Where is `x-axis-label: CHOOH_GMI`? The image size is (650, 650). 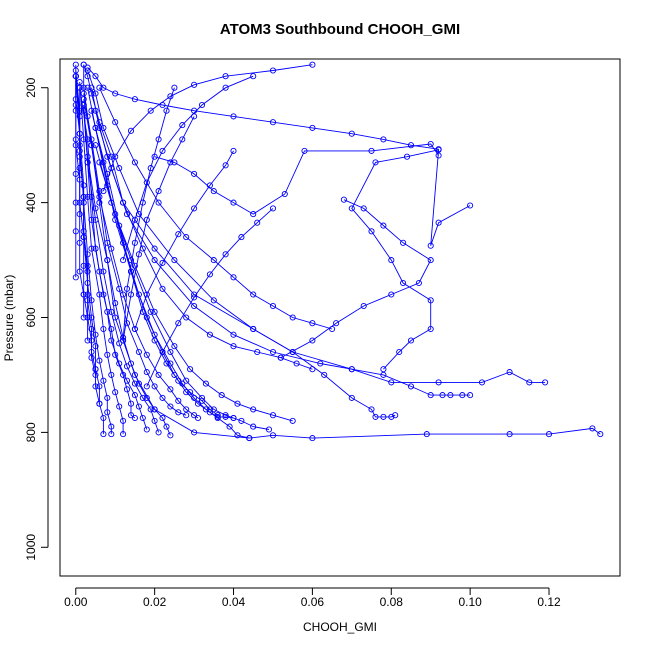 x-axis-label: CHOOH_GMI is located at coordinates (340, 627).